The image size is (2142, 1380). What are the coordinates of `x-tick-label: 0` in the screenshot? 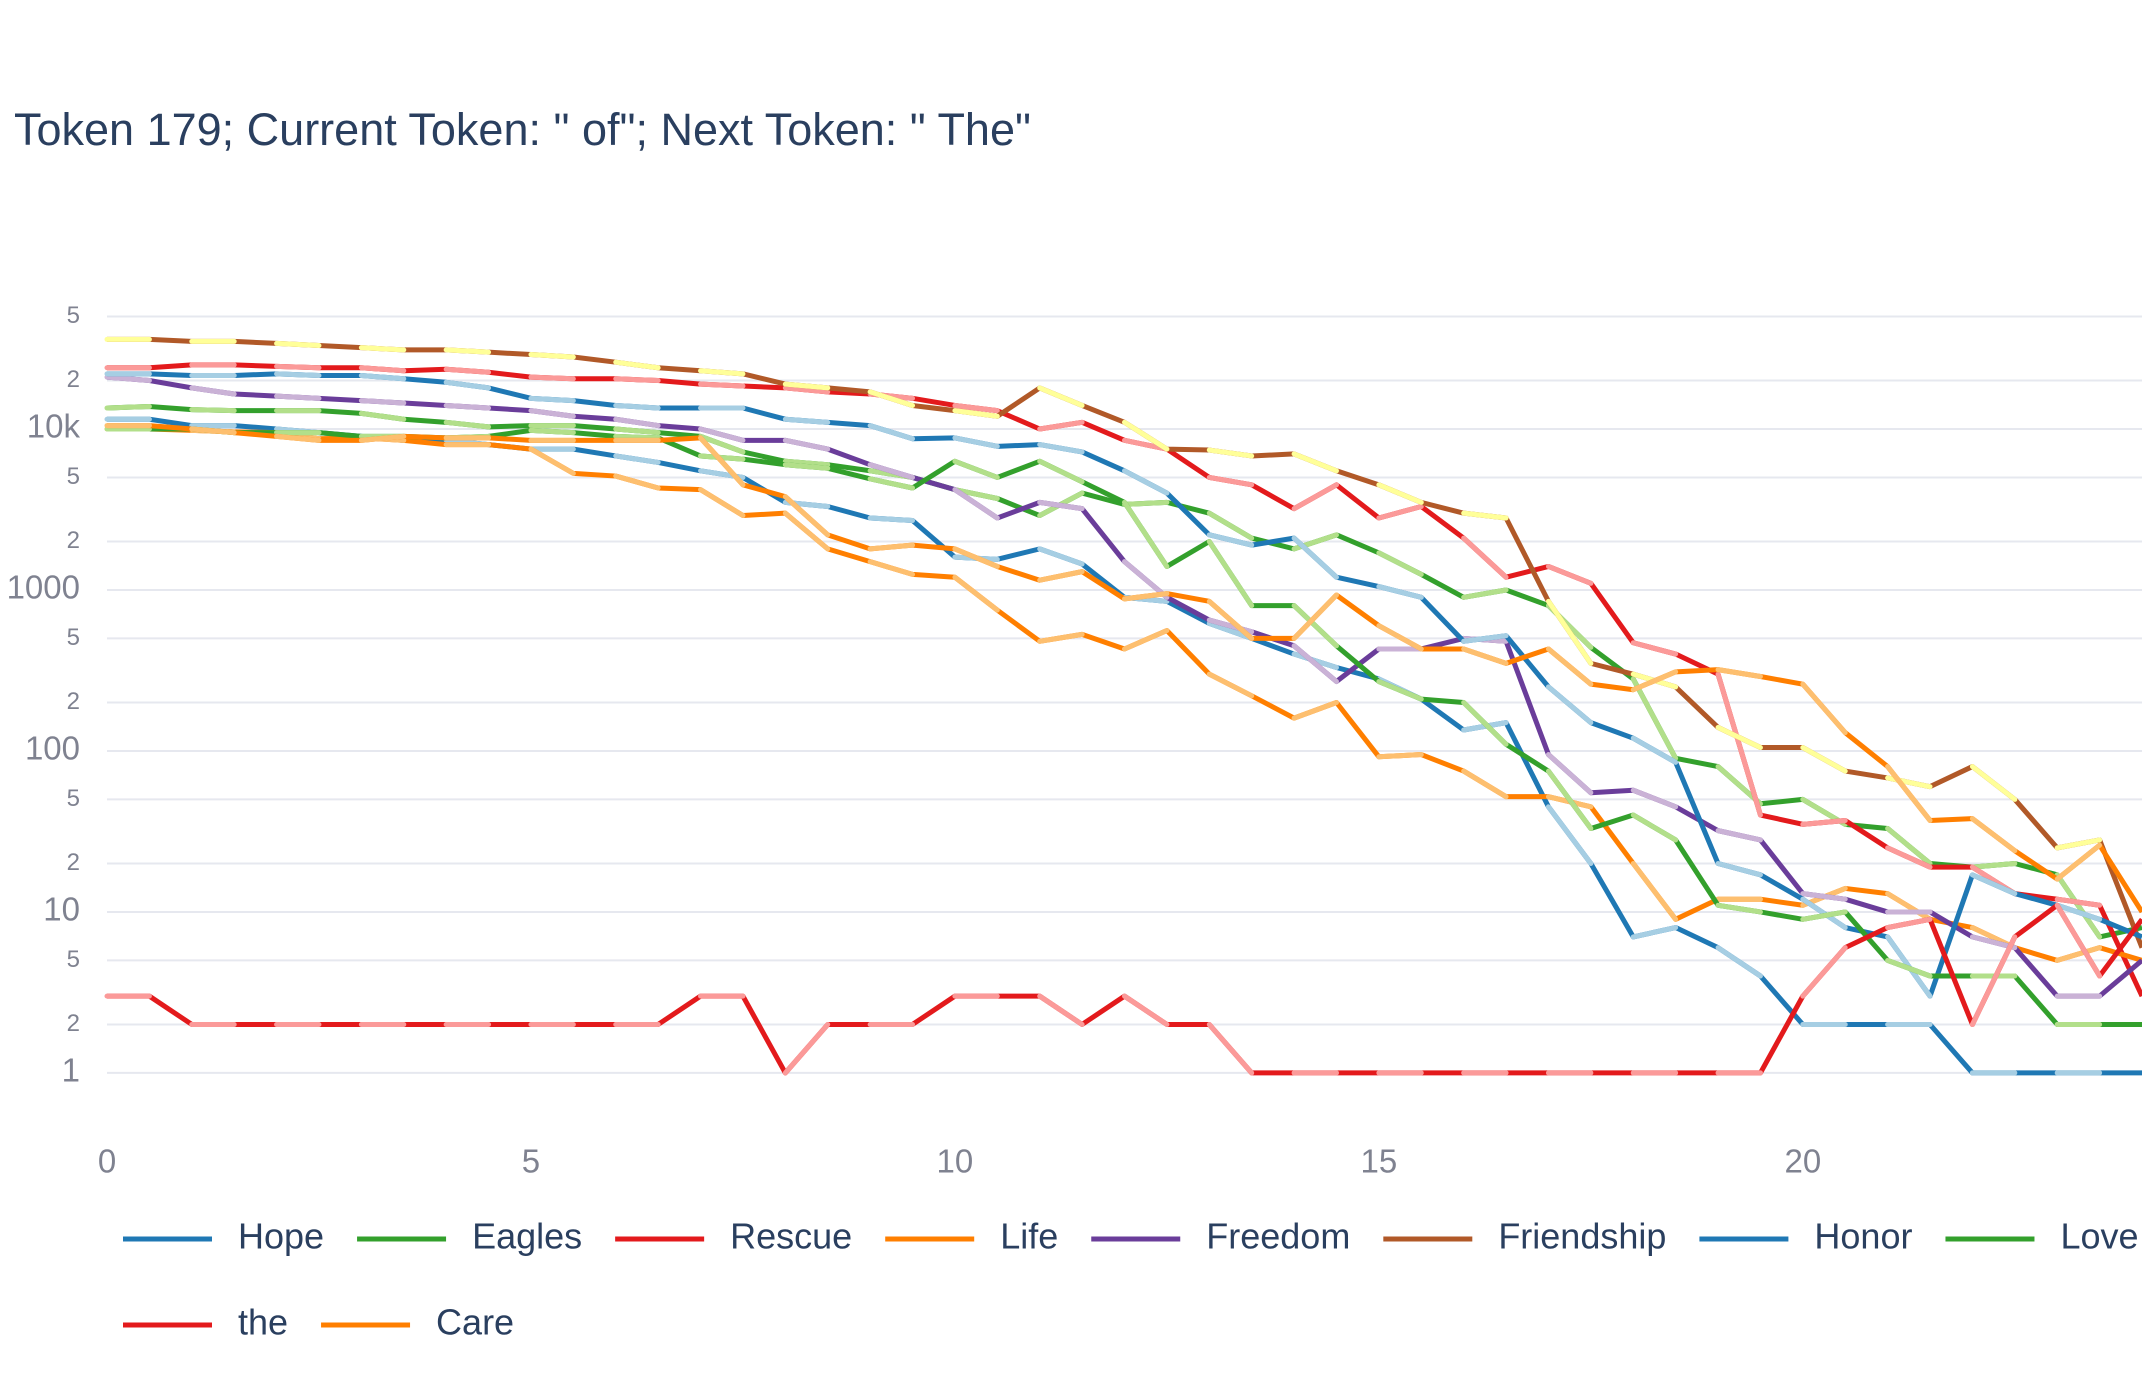 It's located at (107, 1161).